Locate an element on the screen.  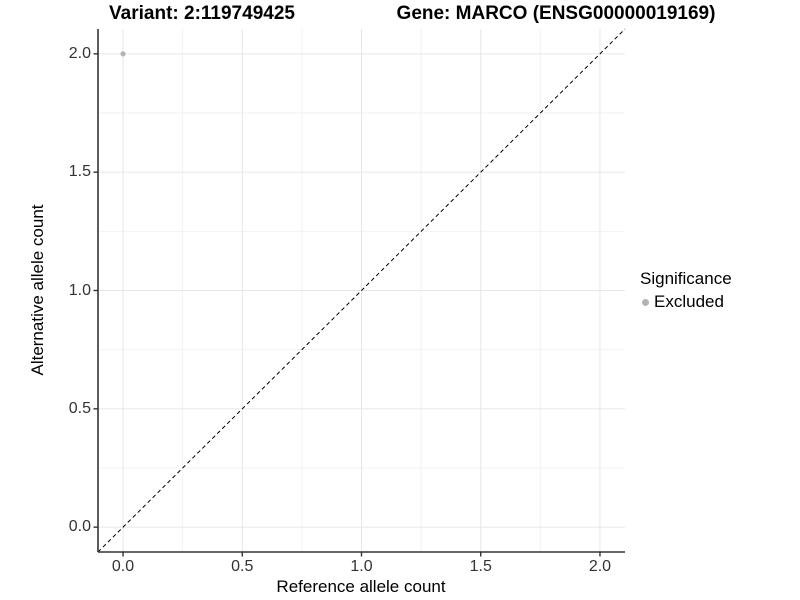
x-tick-label: 2.0 is located at coordinates (600, 566).